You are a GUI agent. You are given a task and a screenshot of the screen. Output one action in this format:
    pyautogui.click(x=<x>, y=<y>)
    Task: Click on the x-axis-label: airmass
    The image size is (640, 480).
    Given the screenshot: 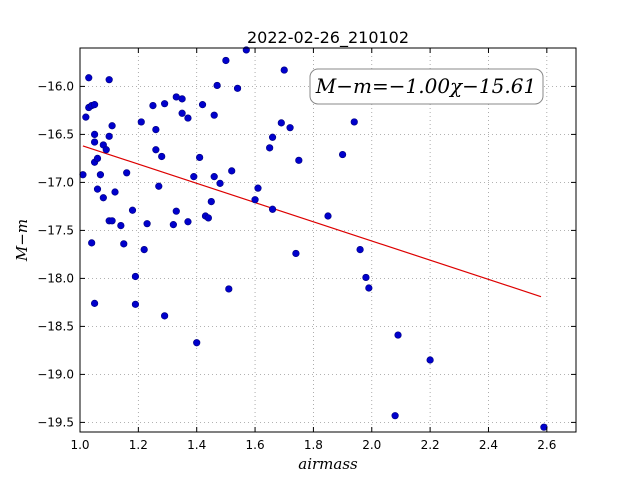 What is the action you would take?
    pyautogui.click(x=328, y=464)
    